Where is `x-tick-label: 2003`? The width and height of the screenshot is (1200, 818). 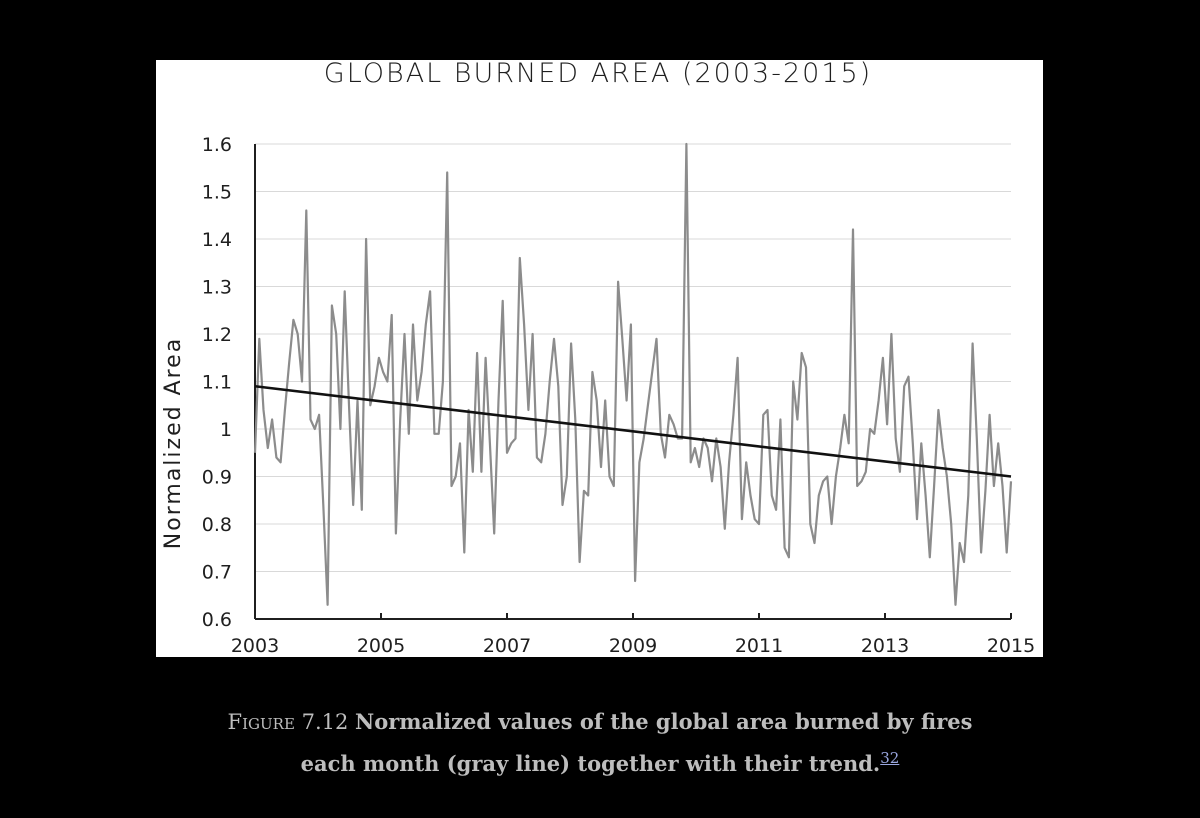 x-tick-label: 2003 is located at coordinates (255, 646).